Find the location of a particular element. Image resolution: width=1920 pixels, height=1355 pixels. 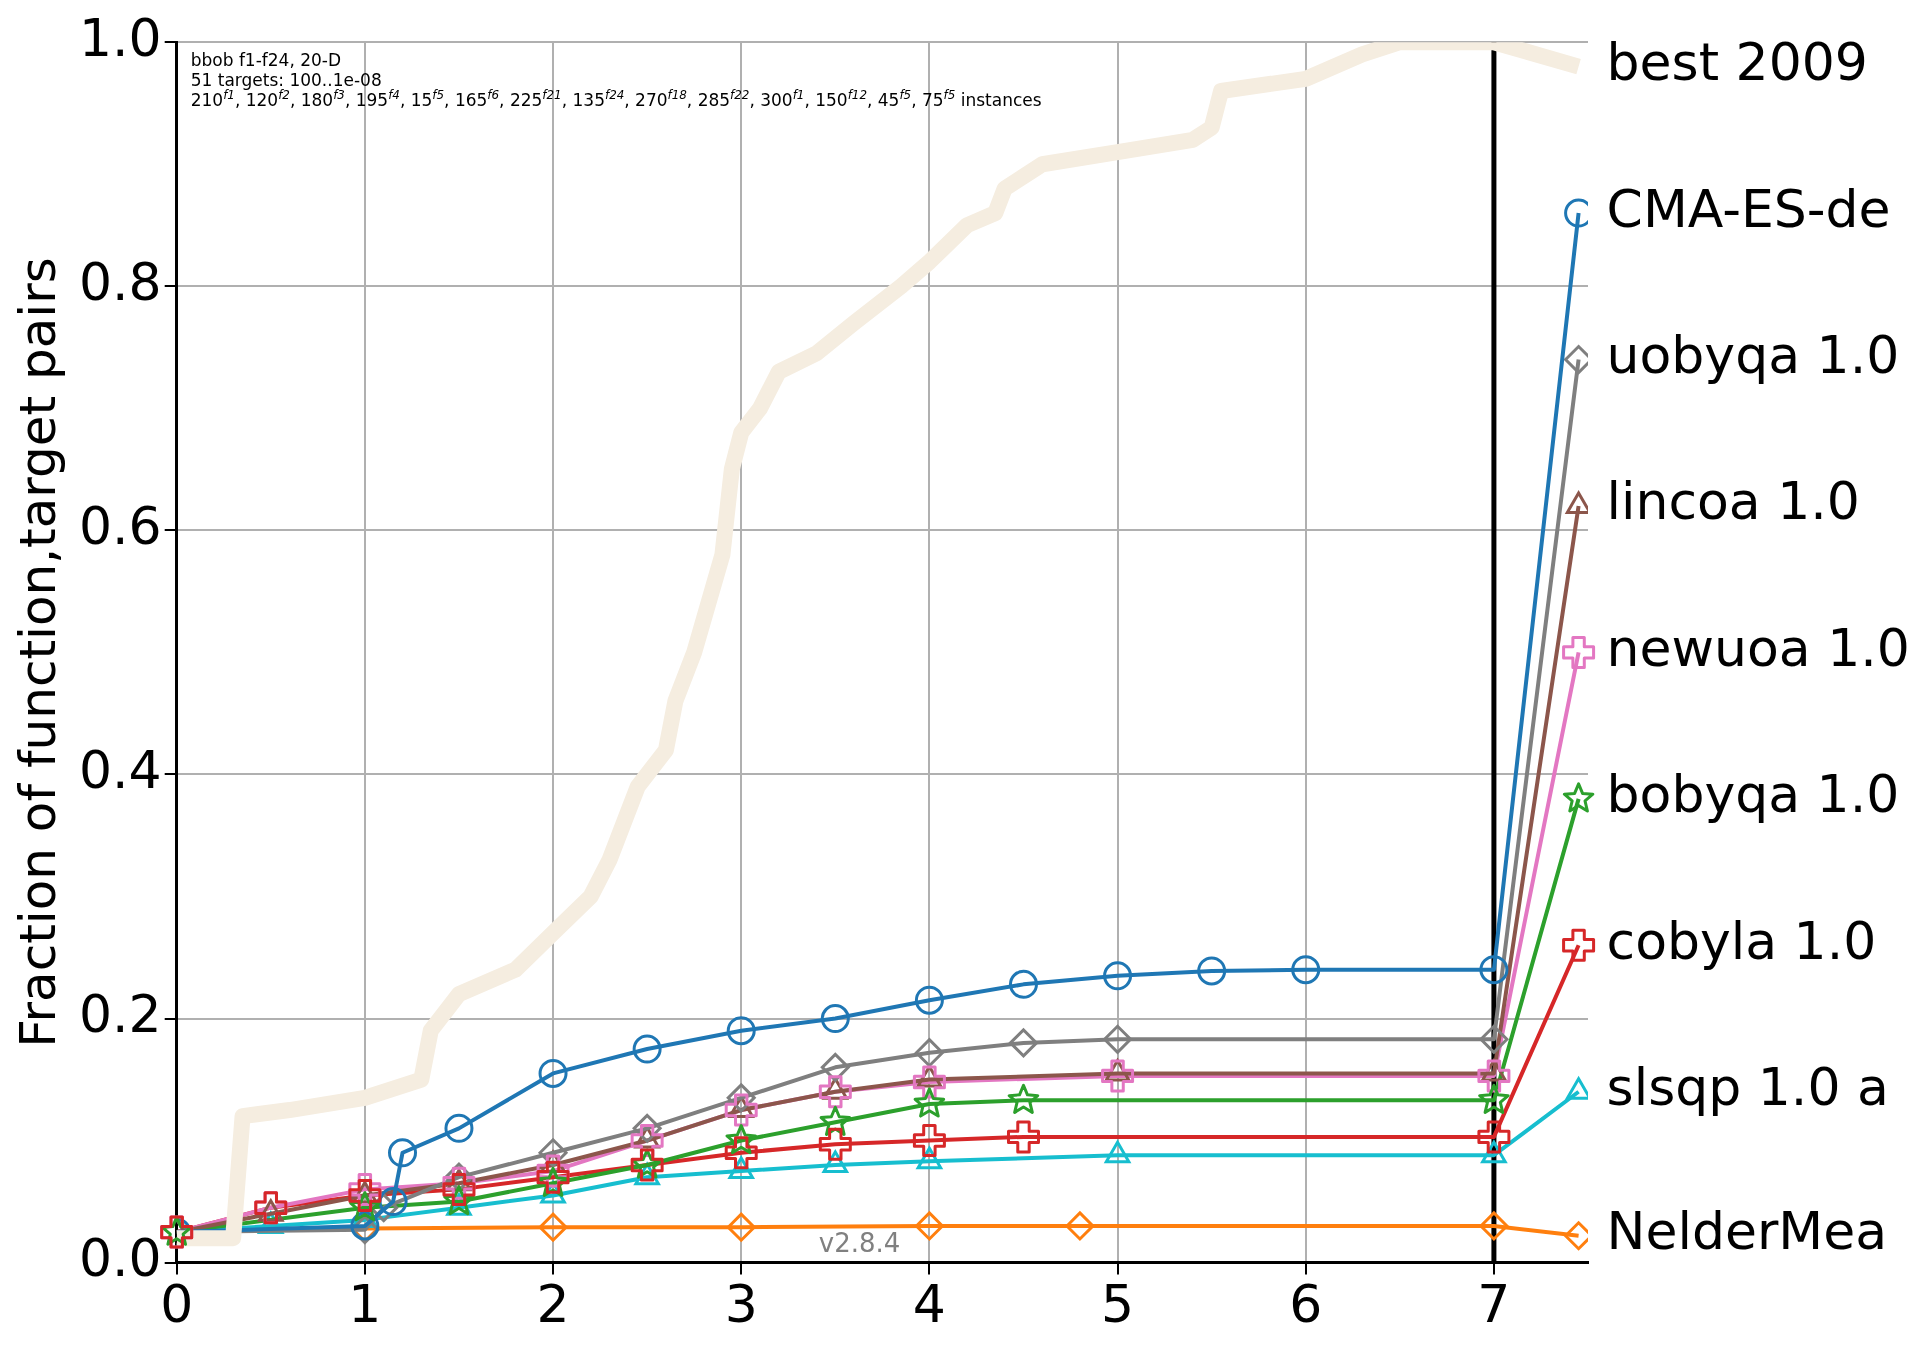

x-tick-label: 4 is located at coordinates (929, 1304).